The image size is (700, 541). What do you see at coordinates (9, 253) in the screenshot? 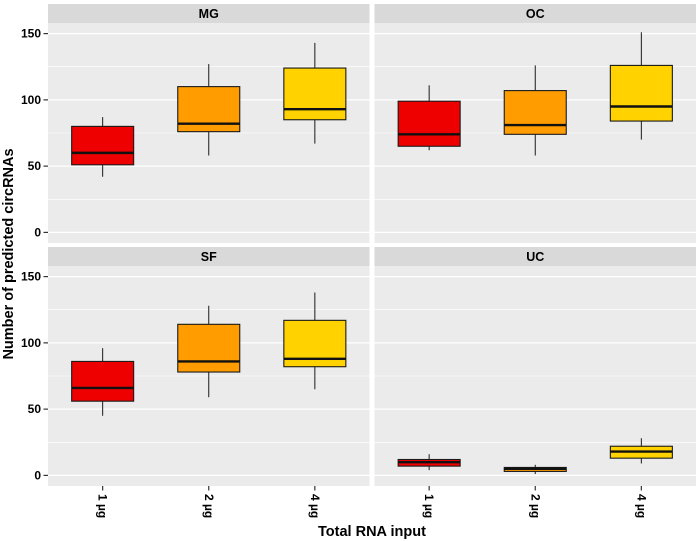
I see `y-axis-title: Number of predicted circRNAs` at bounding box center [9, 253].